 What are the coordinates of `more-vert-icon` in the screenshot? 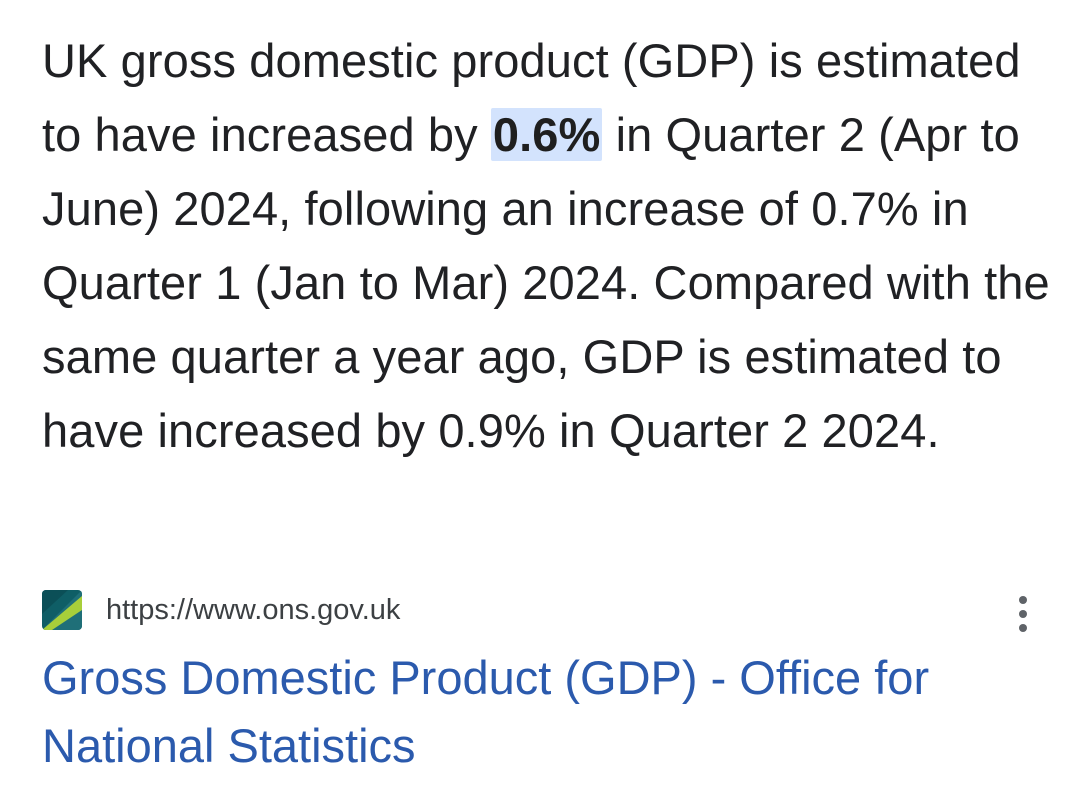 It's located at (1023, 600).